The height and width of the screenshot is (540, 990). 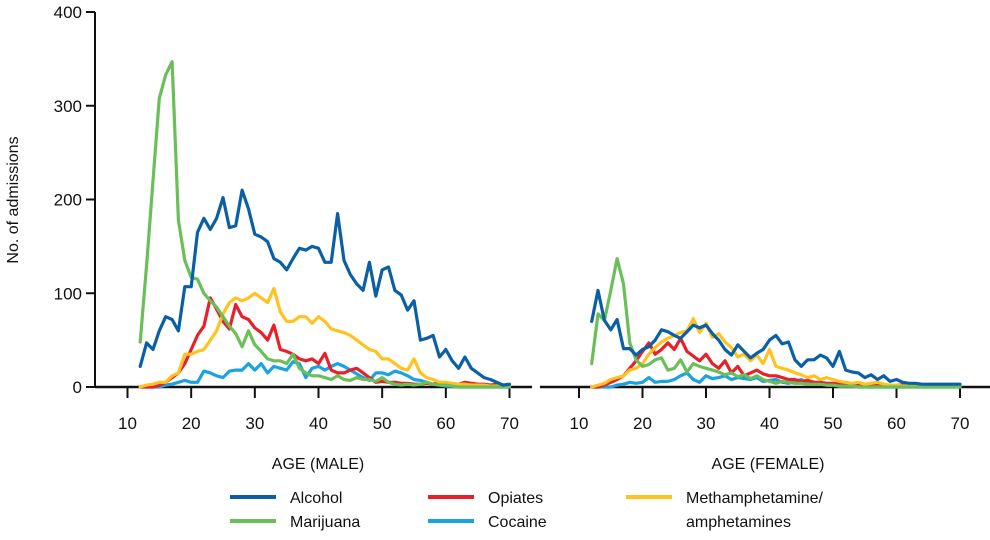 What do you see at coordinates (68, 293) in the screenshot?
I see `y-tick-label: 100` at bounding box center [68, 293].